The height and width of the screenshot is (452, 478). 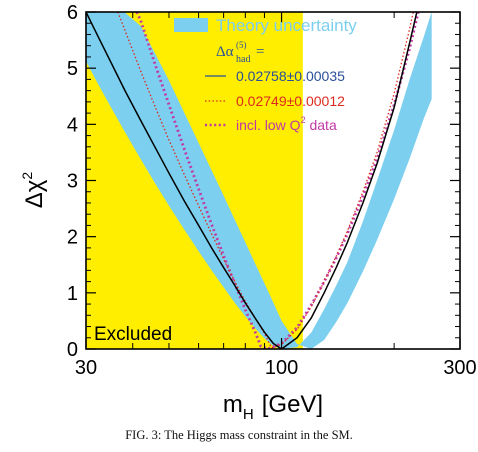 What do you see at coordinates (248, 414) in the screenshot?
I see `x-axis-title-sub: H` at bounding box center [248, 414].